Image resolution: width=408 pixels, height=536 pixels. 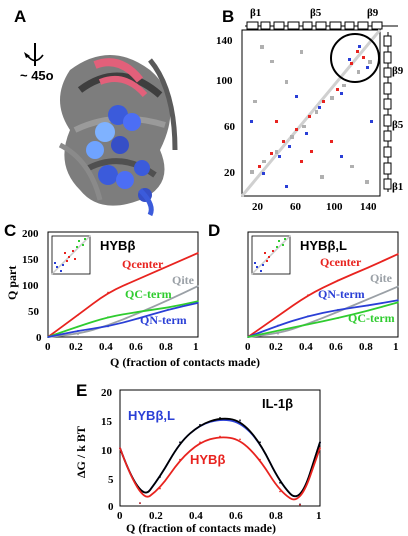 I want to click on contact-map-ytick: 20, so click(x=230, y=173).